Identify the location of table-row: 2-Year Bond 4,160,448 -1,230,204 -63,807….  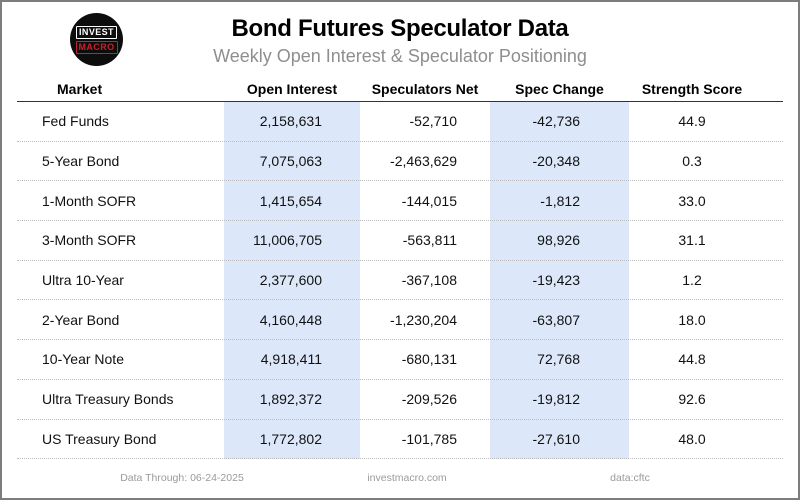
(400, 320).